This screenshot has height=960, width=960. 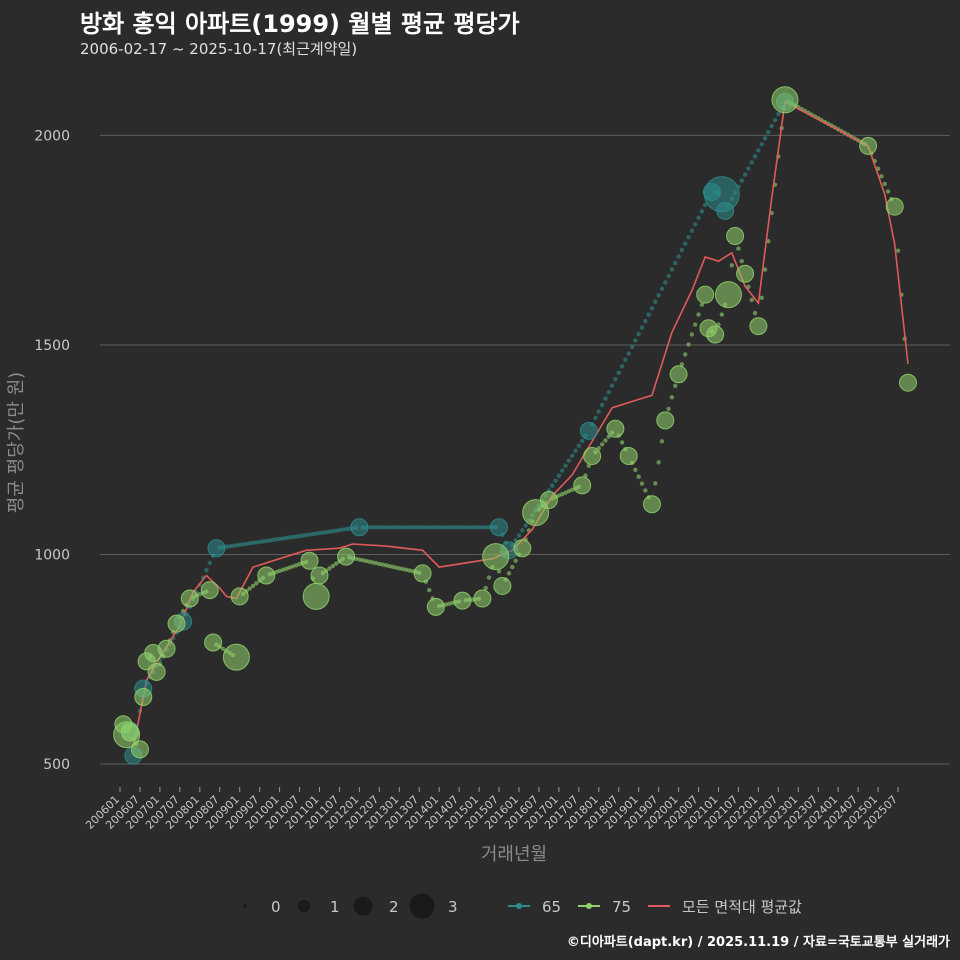 What do you see at coordinates (52, 346) in the screenshot?
I see `y-tick-label: 1500` at bounding box center [52, 346].